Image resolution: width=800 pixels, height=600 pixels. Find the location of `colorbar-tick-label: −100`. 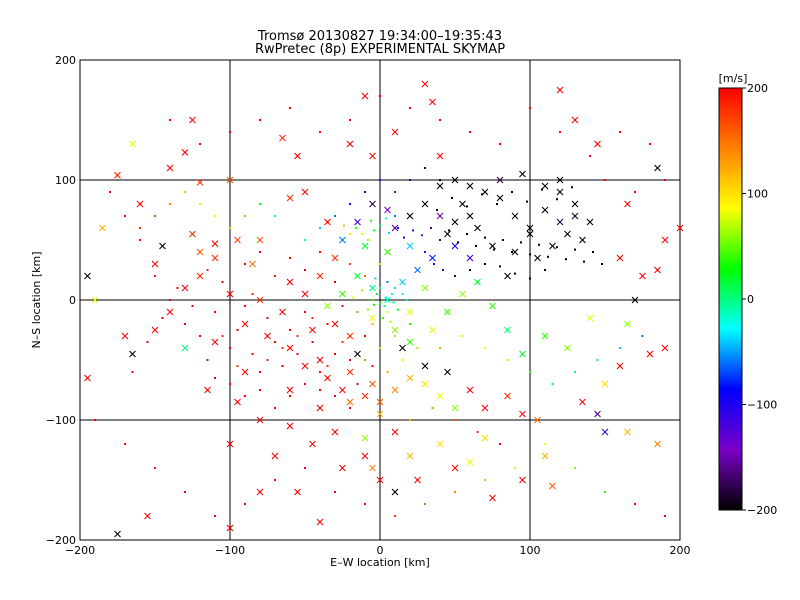

colorbar-tick-label: −100 is located at coordinates (762, 405).